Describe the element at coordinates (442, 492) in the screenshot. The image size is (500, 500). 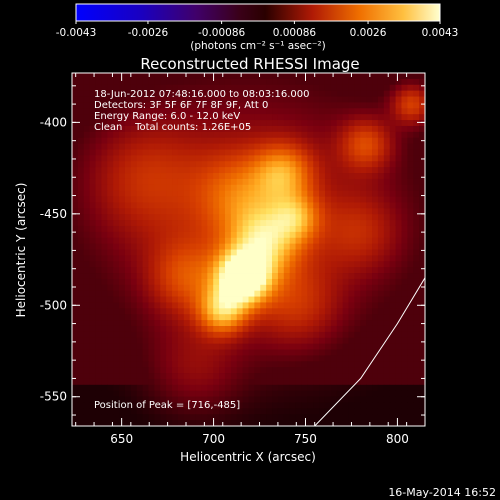
I see `creation-date: 16-May-2014 16:52` at that location.